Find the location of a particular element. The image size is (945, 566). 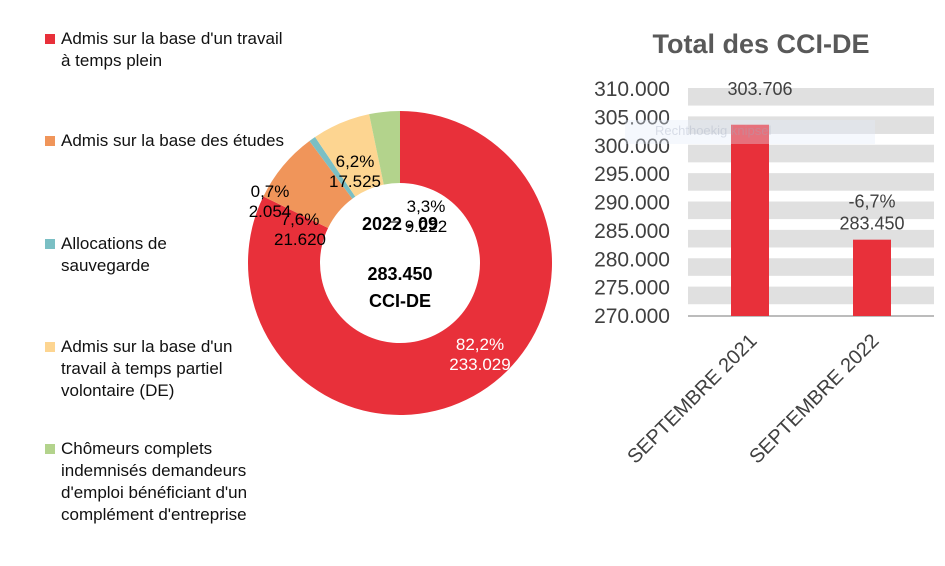

y-tick-label: 280.000 is located at coordinates (632, 259).